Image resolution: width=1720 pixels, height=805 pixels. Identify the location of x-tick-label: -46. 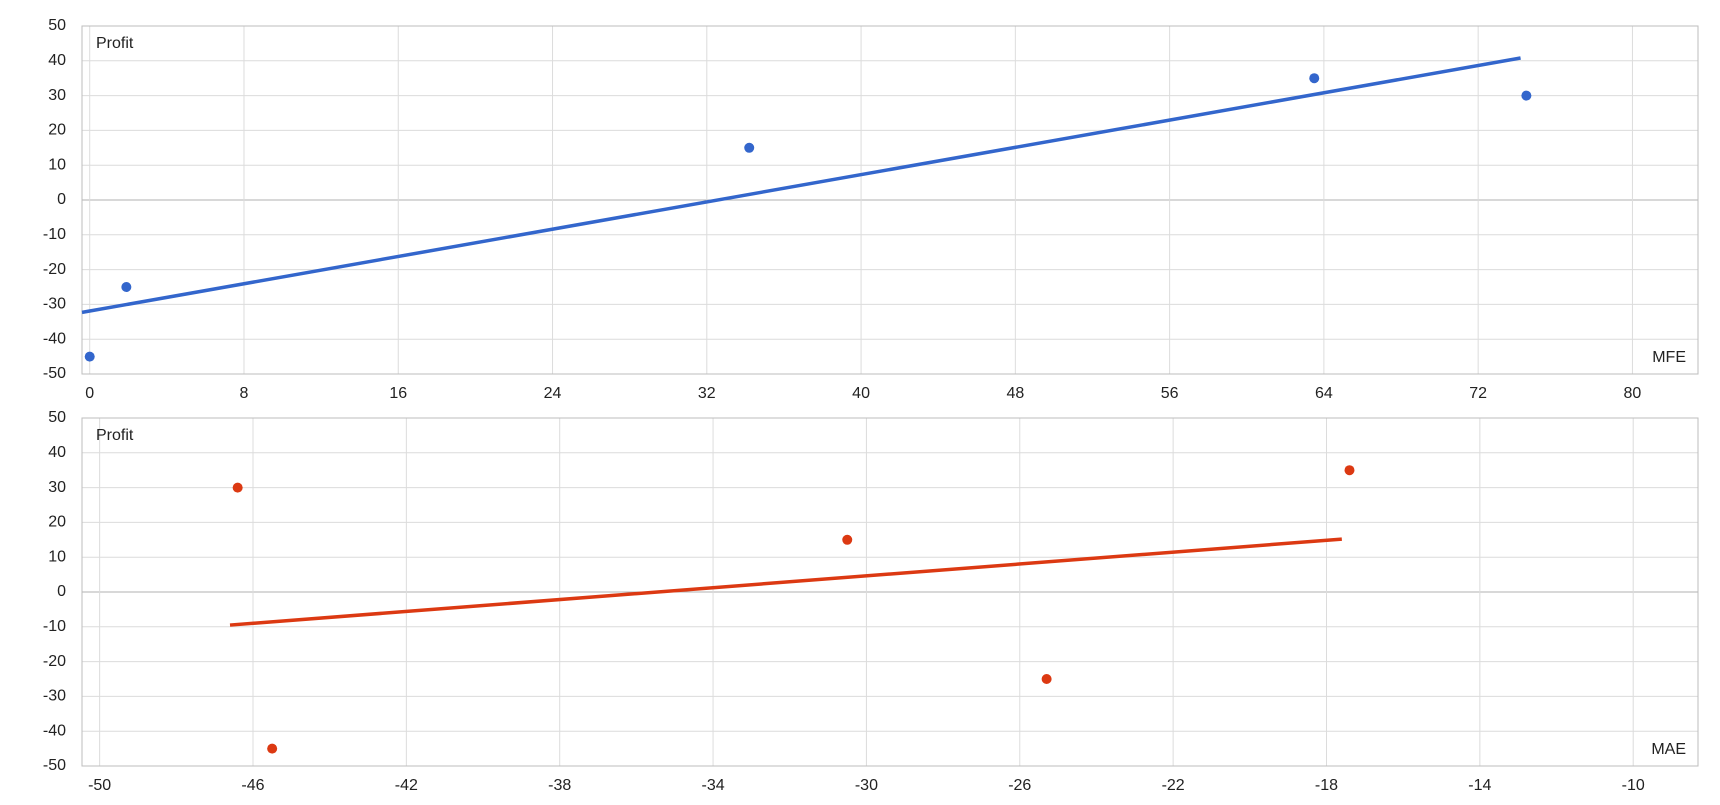
(252, 785).